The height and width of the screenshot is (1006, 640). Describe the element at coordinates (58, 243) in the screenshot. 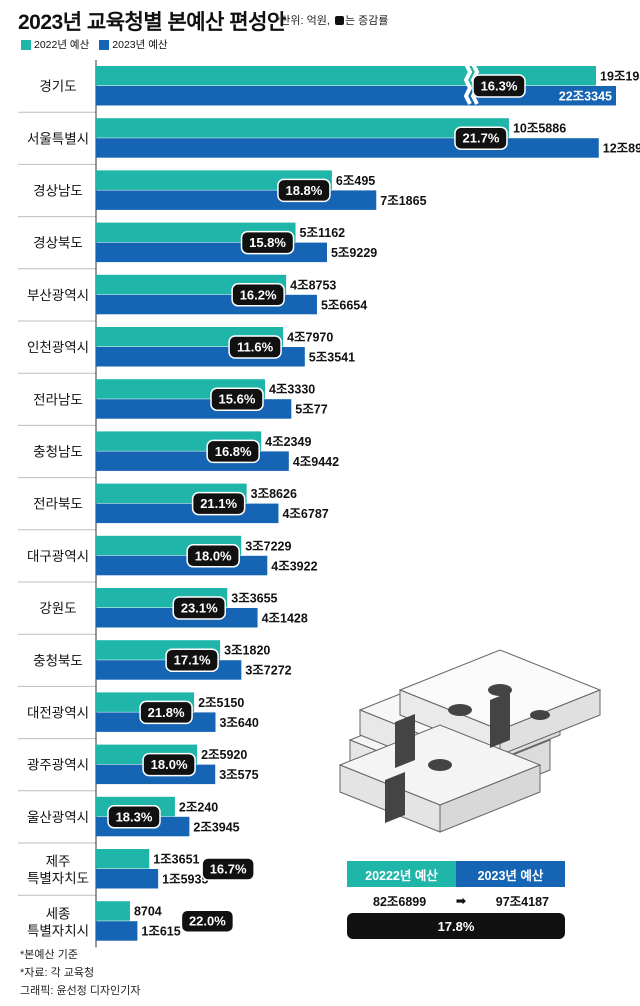

I see `category-label: 경상북도` at that location.